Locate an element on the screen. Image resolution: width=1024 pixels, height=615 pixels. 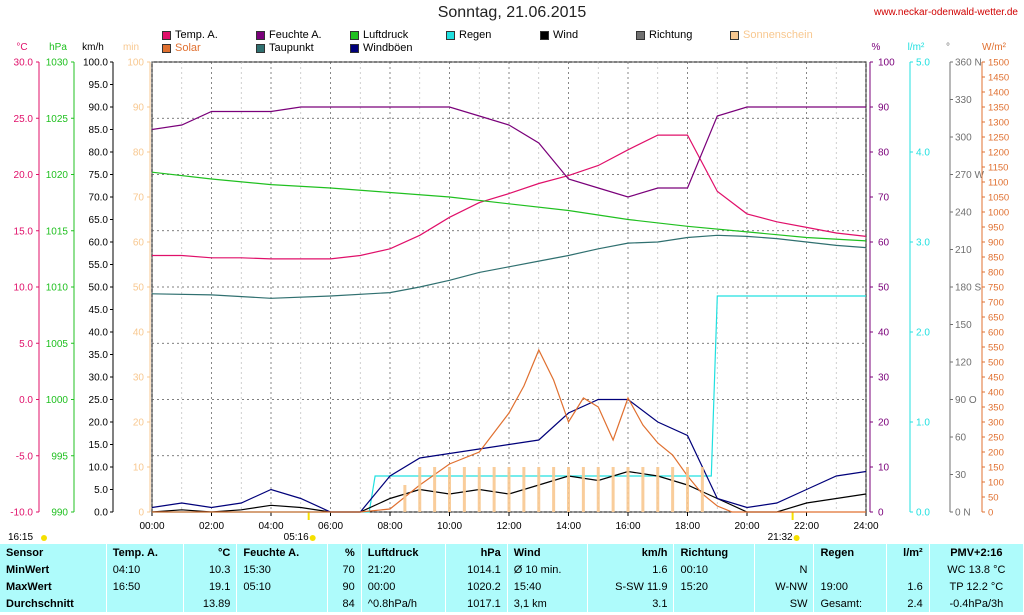
legend-label: Taupunkt is located at coordinates (291, 48).